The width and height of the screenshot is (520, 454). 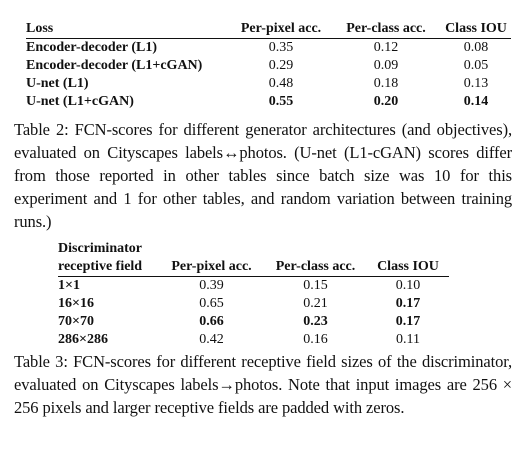 I want to click on row-label: Encoder-decoder (L1), so click(x=92, y=47).